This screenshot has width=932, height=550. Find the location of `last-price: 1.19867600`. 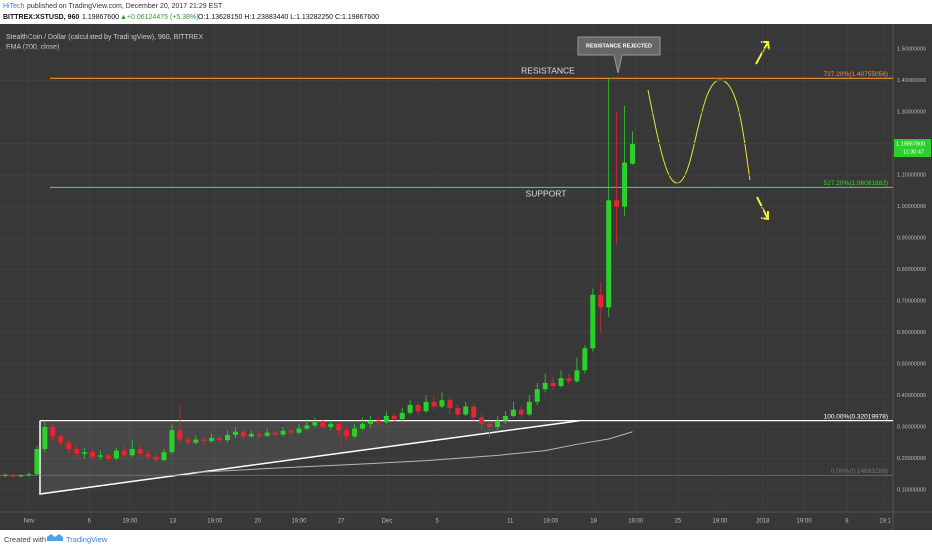

last-price: 1.19867600 is located at coordinates (100, 17).